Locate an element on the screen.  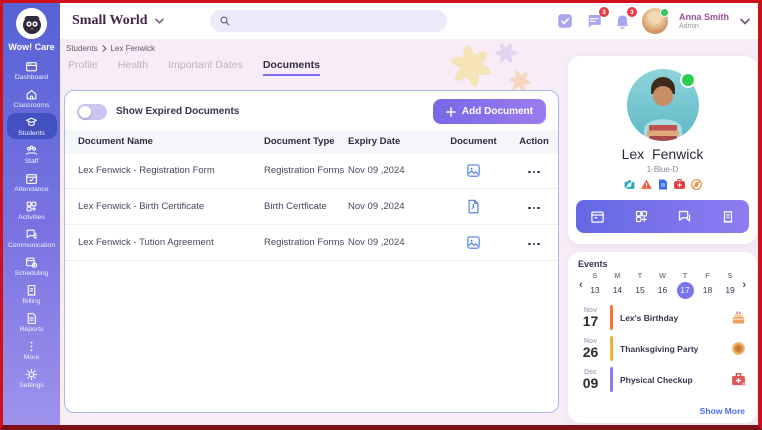
students-icon is located at coordinates (31, 122).